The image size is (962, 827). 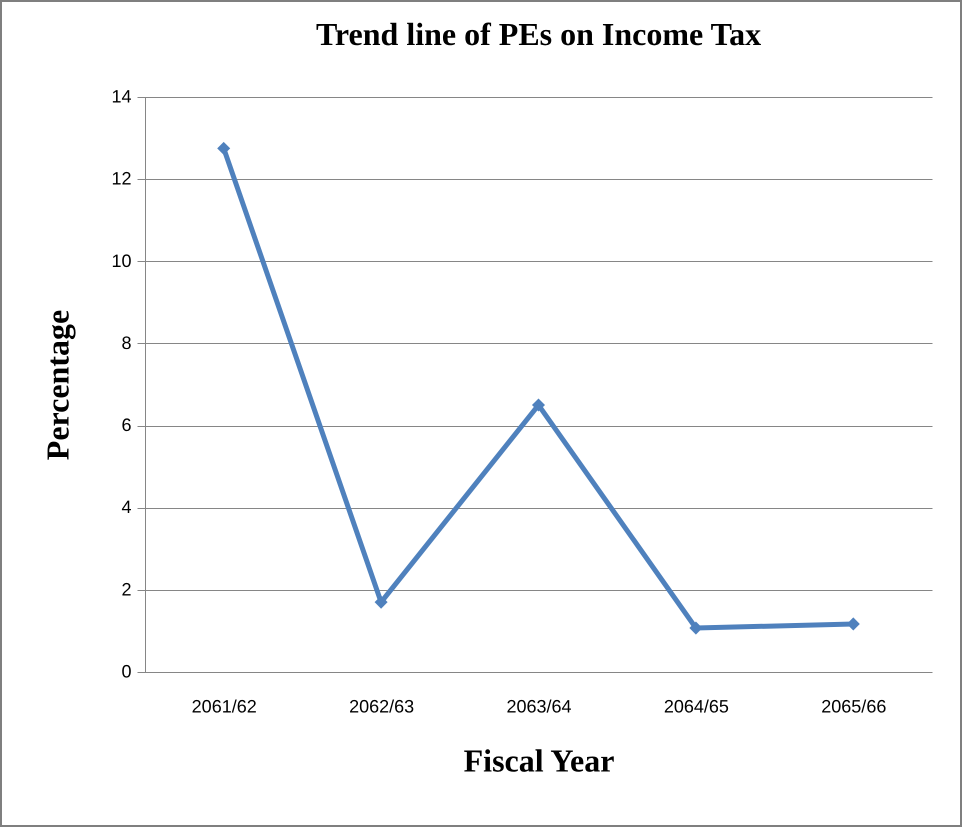 What do you see at coordinates (126, 672) in the screenshot?
I see `y-tick-label: 0` at bounding box center [126, 672].